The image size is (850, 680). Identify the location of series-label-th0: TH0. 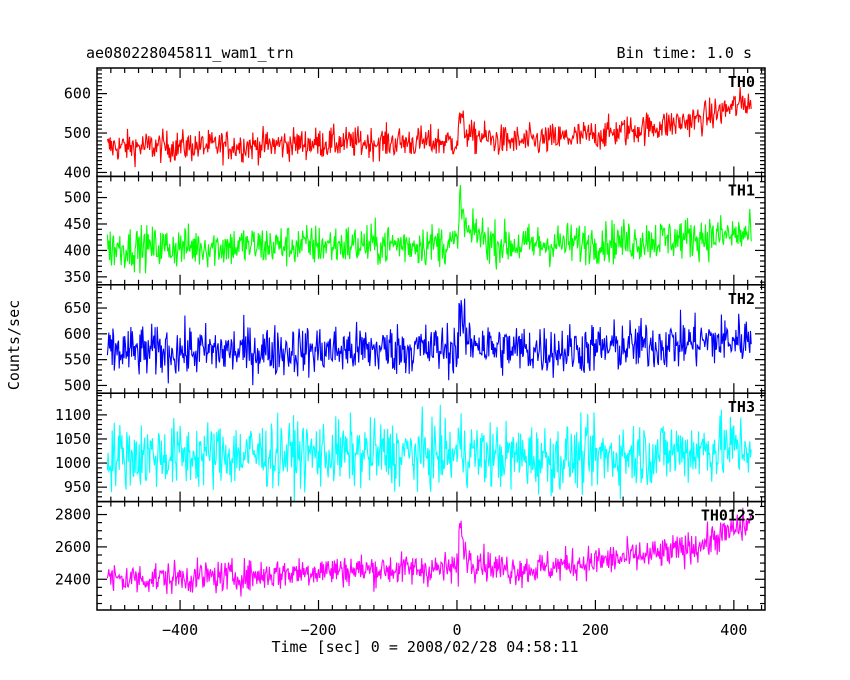
(741, 82).